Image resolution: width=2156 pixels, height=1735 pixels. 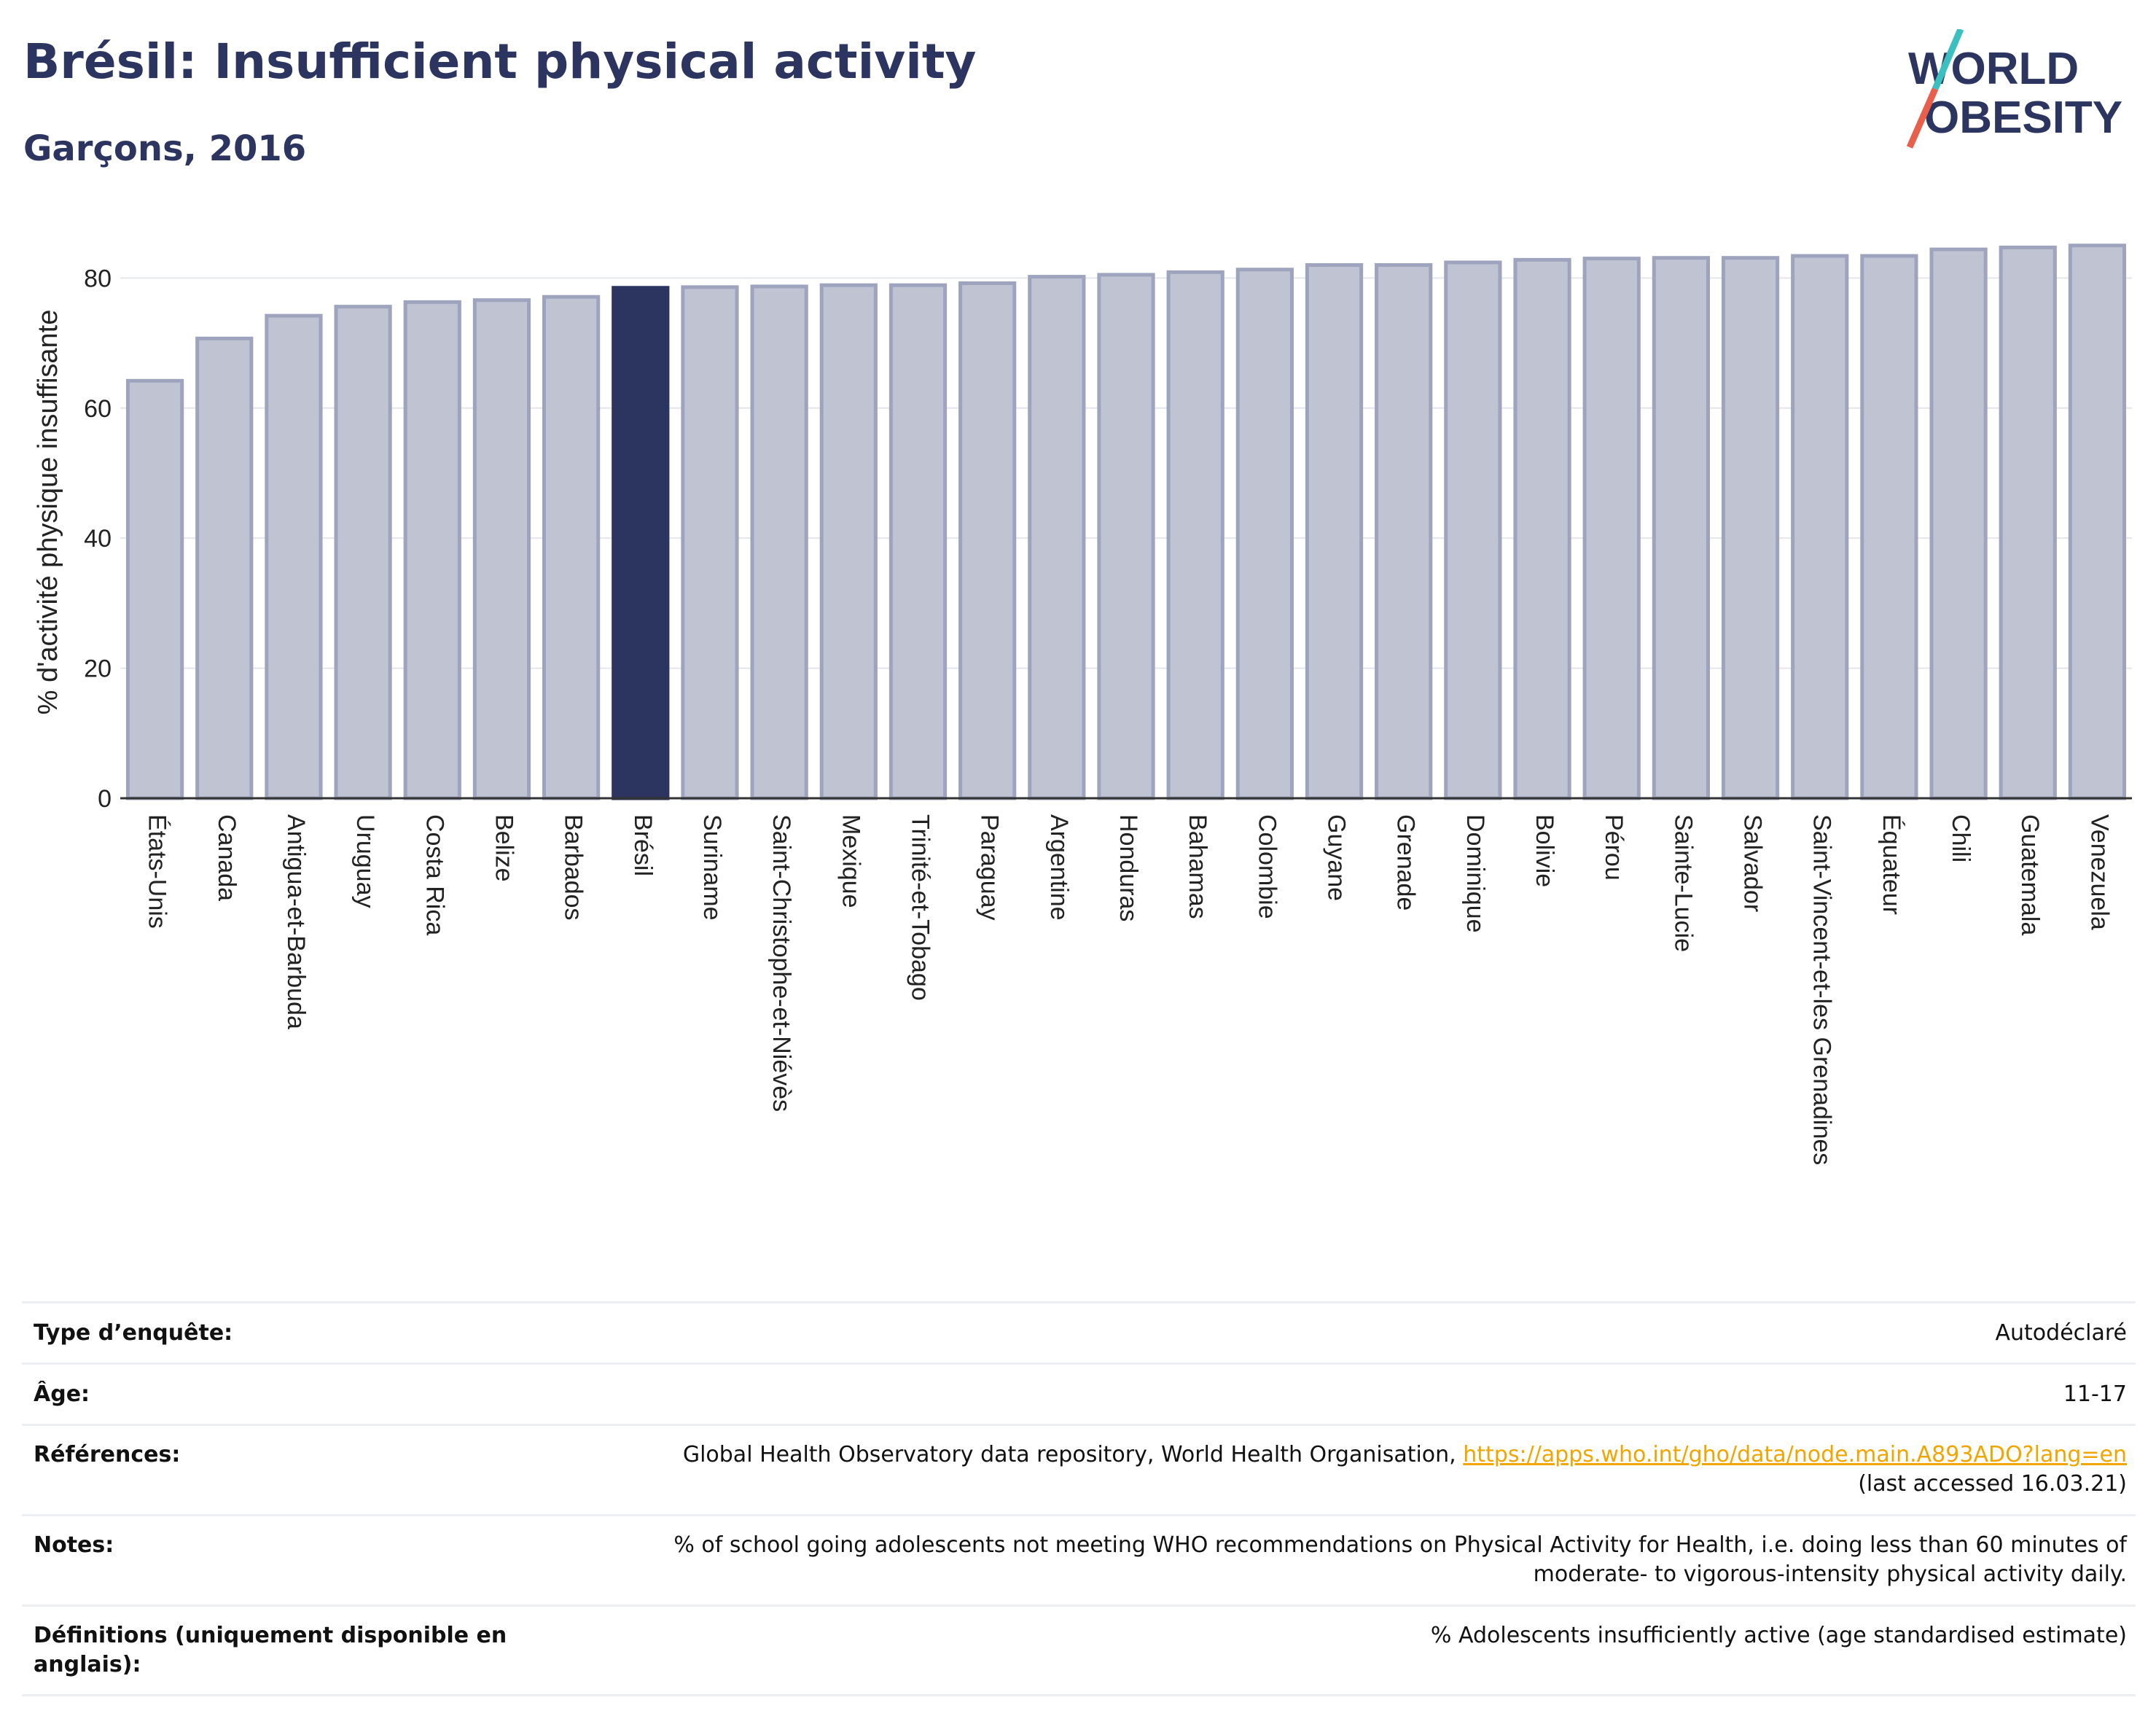 What do you see at coordinates (1820, 527) in the screenshot?
I see `bar-saint-vincent-et-les-grenadines` at bounding box center [1820, 527].